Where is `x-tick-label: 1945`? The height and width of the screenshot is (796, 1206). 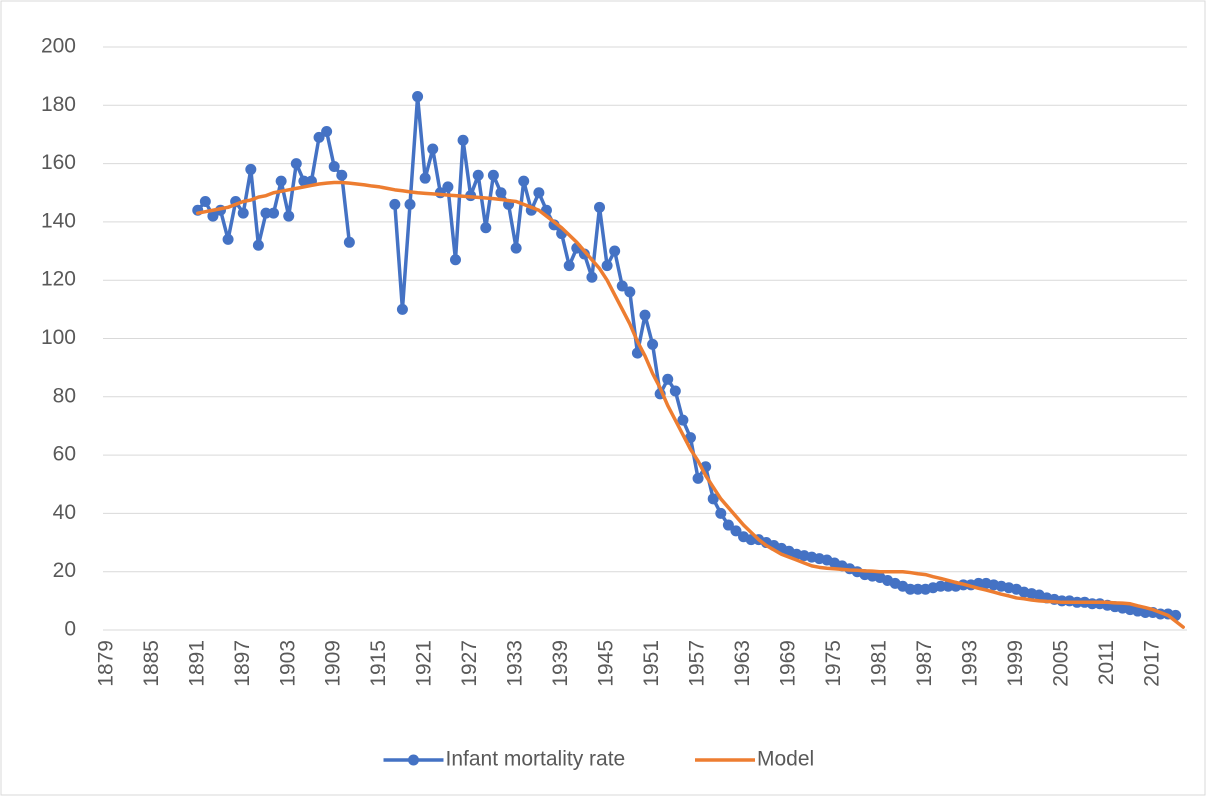 x-tick-label: 1945 is located at coordinates (606, 663).